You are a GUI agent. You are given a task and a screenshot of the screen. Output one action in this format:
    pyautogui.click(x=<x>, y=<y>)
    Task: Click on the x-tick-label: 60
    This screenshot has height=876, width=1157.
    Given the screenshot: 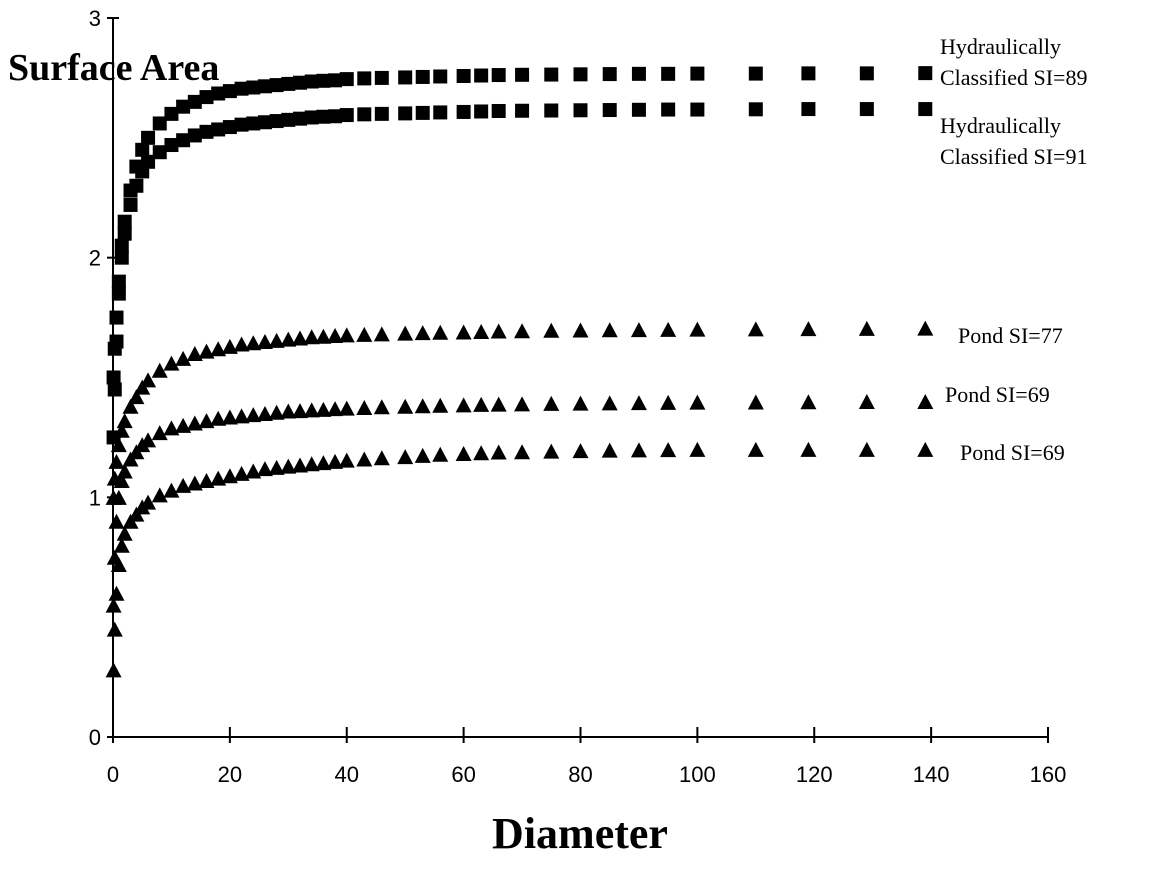 What is the action you would take?
    pyautogui.click(x=463, y=774)
    